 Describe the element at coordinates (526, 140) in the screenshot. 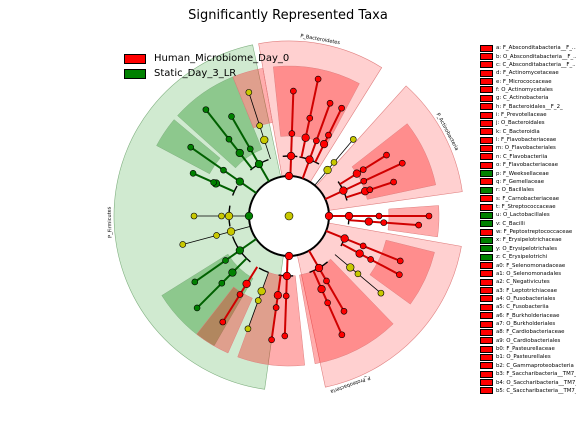

I see `taxa-key-label: l: F_Flavobacteriaceae` at that location.